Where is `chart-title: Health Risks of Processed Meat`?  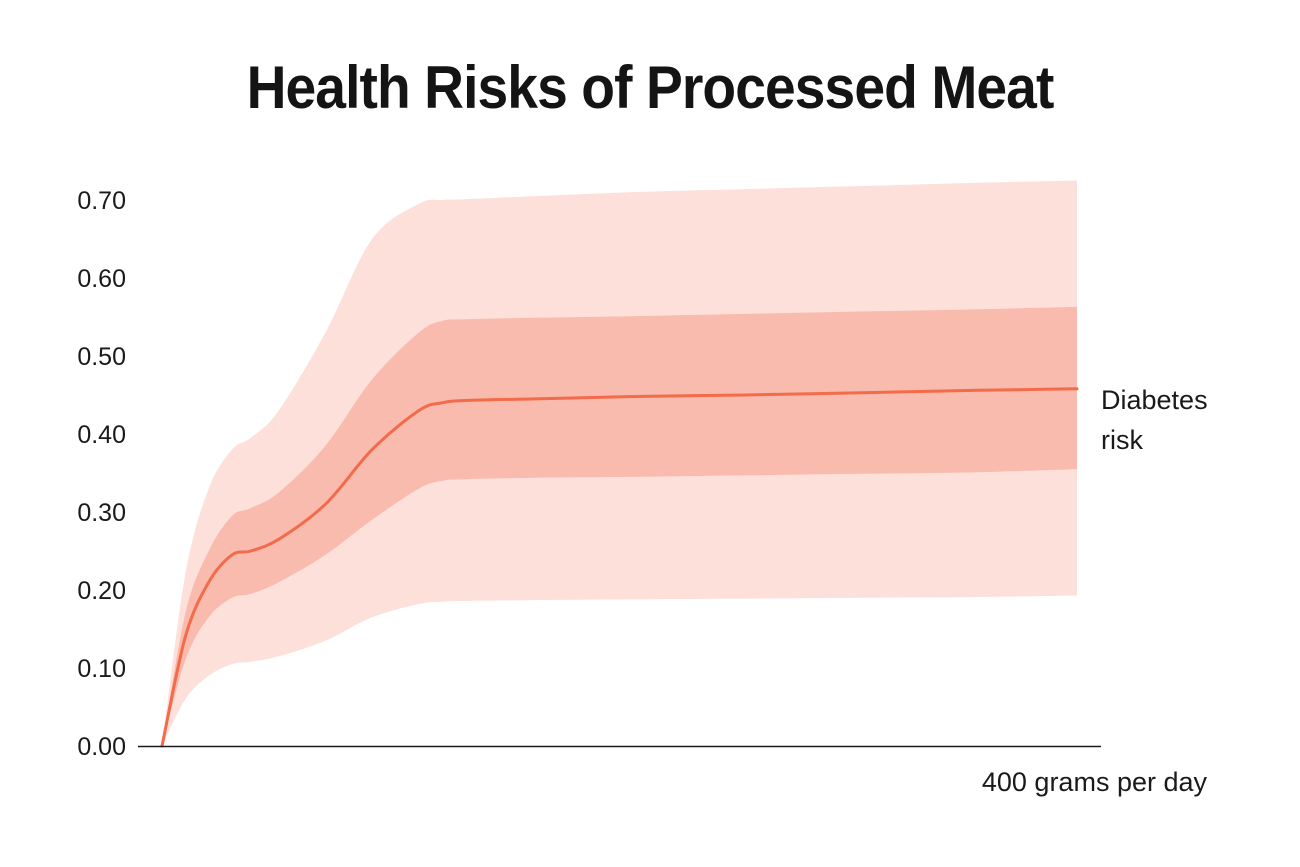 chart-title: Health Risks of Processed Meat is located at coordinates (650, 87).